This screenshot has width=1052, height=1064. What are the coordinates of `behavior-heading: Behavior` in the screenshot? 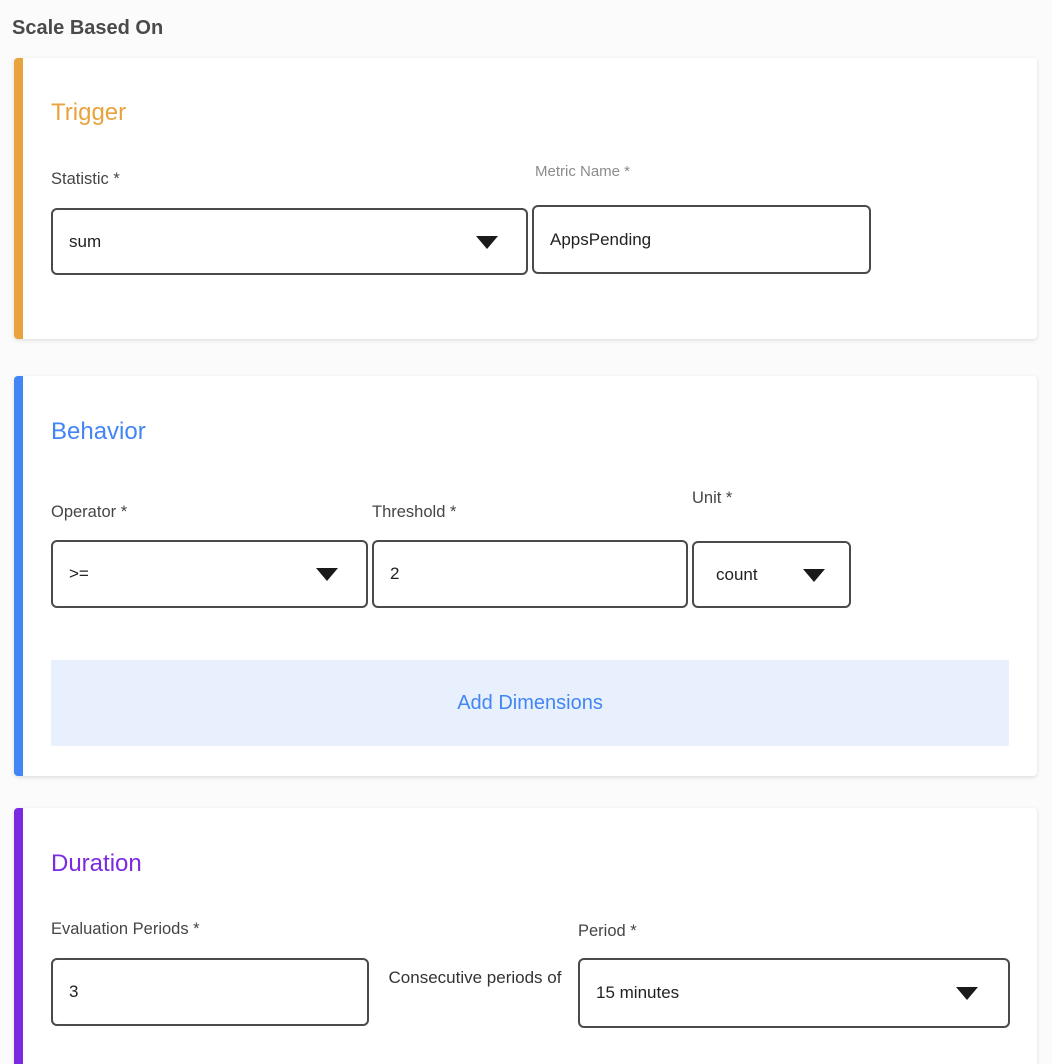 It's located at (98, 431).